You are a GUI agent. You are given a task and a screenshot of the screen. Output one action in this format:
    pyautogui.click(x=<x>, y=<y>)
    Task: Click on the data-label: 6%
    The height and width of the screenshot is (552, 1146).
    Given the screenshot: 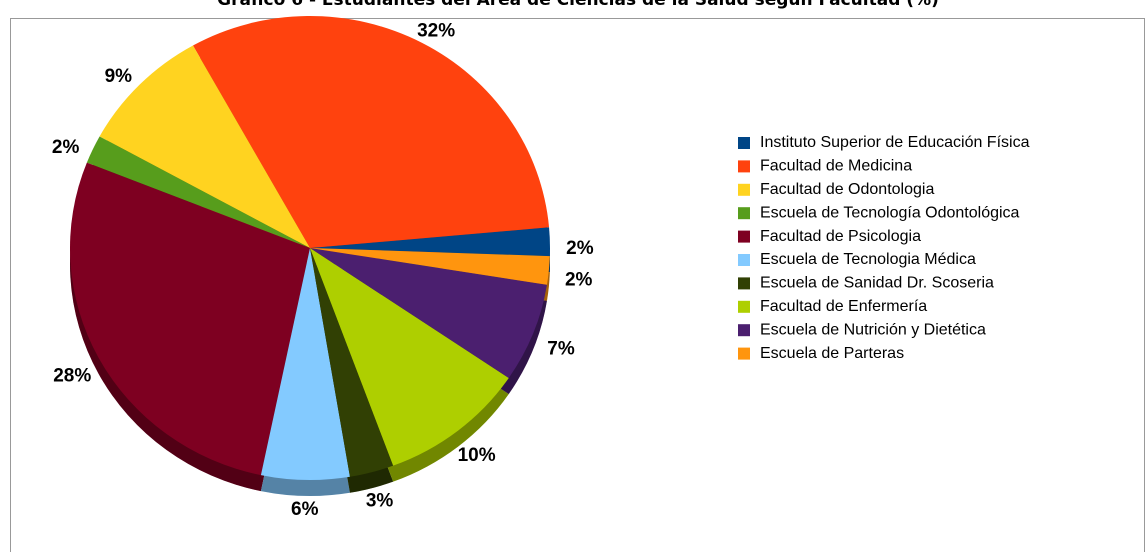 What is the action you would take?
    pyautogui.click(x=305, y=509)
    